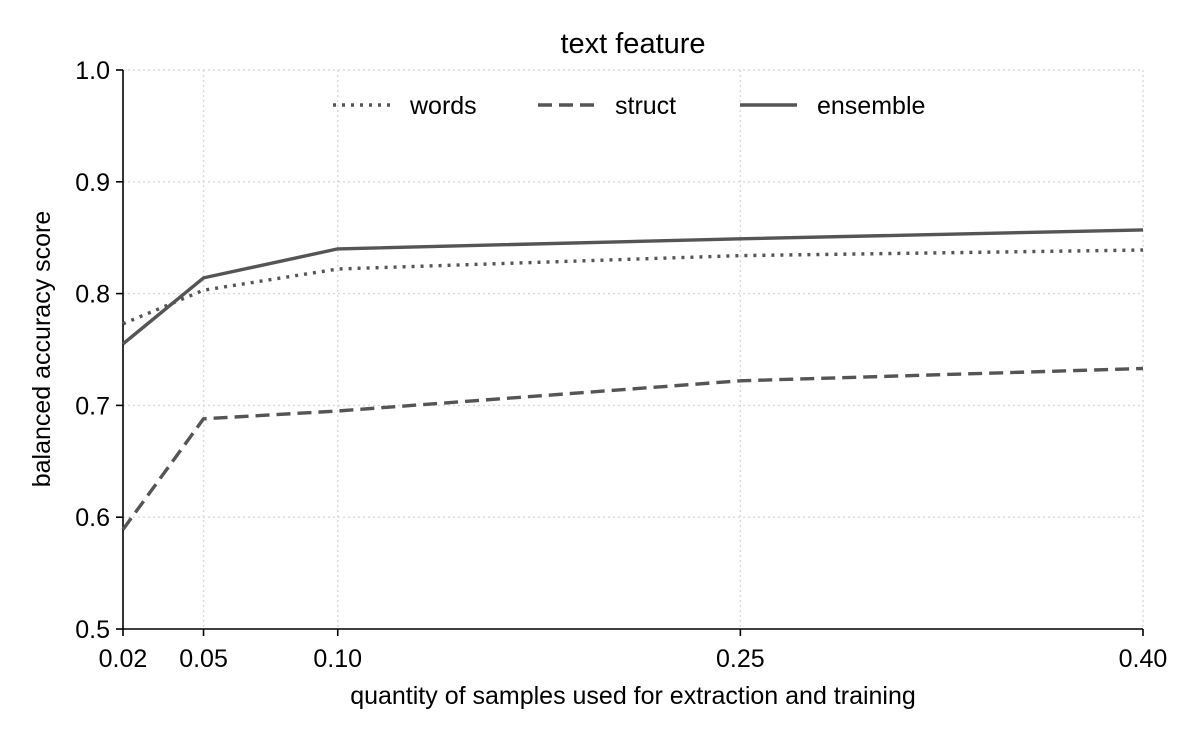 The width and height of the screenshot is (1200, 746). What do you see at coordinates (1143, 659) in the screenshot?
I see `x-tick-label: 0.40` at bounding box center [1143, 659].